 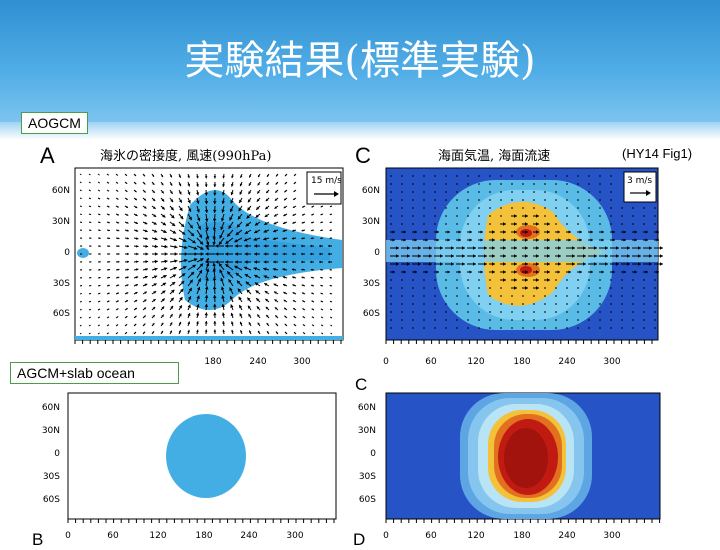 What do you see at coordinates (61, 191) in the screenshot?
I see `lat-tick-a: 60N` at bounding box center [61, 191].